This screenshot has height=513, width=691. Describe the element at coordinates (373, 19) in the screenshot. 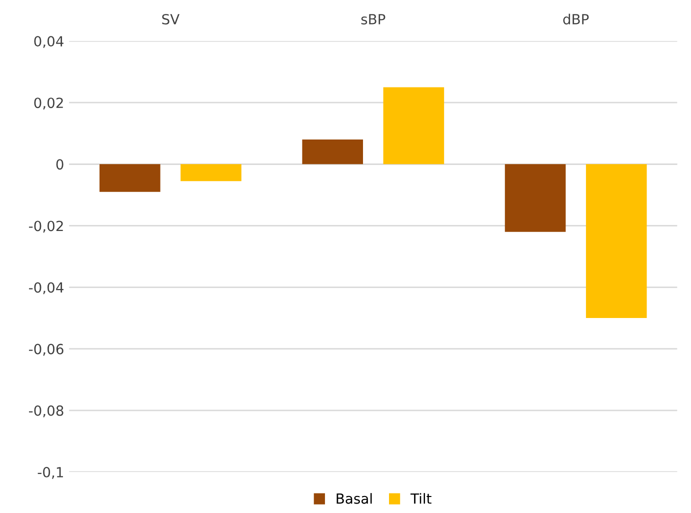

I see `x-tick-label: sBP` at that location.